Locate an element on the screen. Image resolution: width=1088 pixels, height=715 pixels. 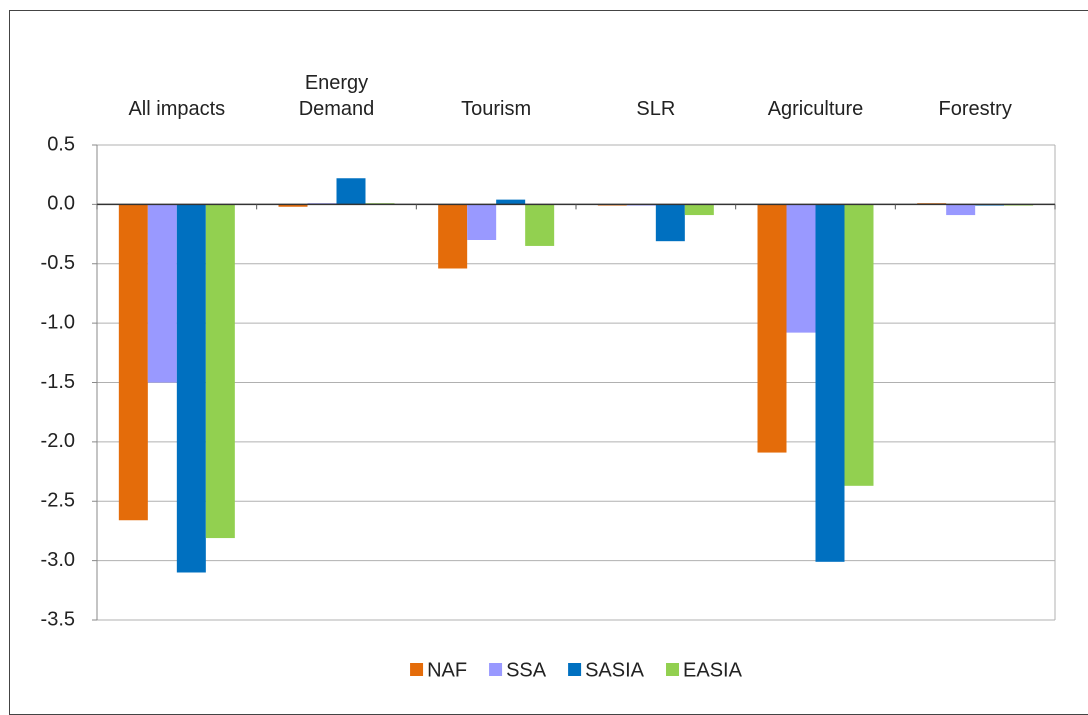
x-tick-label: Energy Demand is located at coordinates (336, 96).